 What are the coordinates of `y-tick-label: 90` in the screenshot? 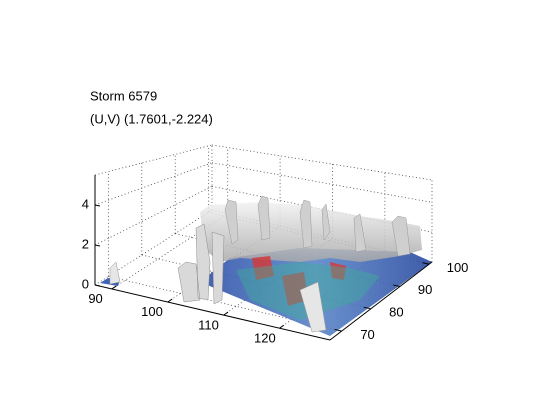 It's located at (425, 289).